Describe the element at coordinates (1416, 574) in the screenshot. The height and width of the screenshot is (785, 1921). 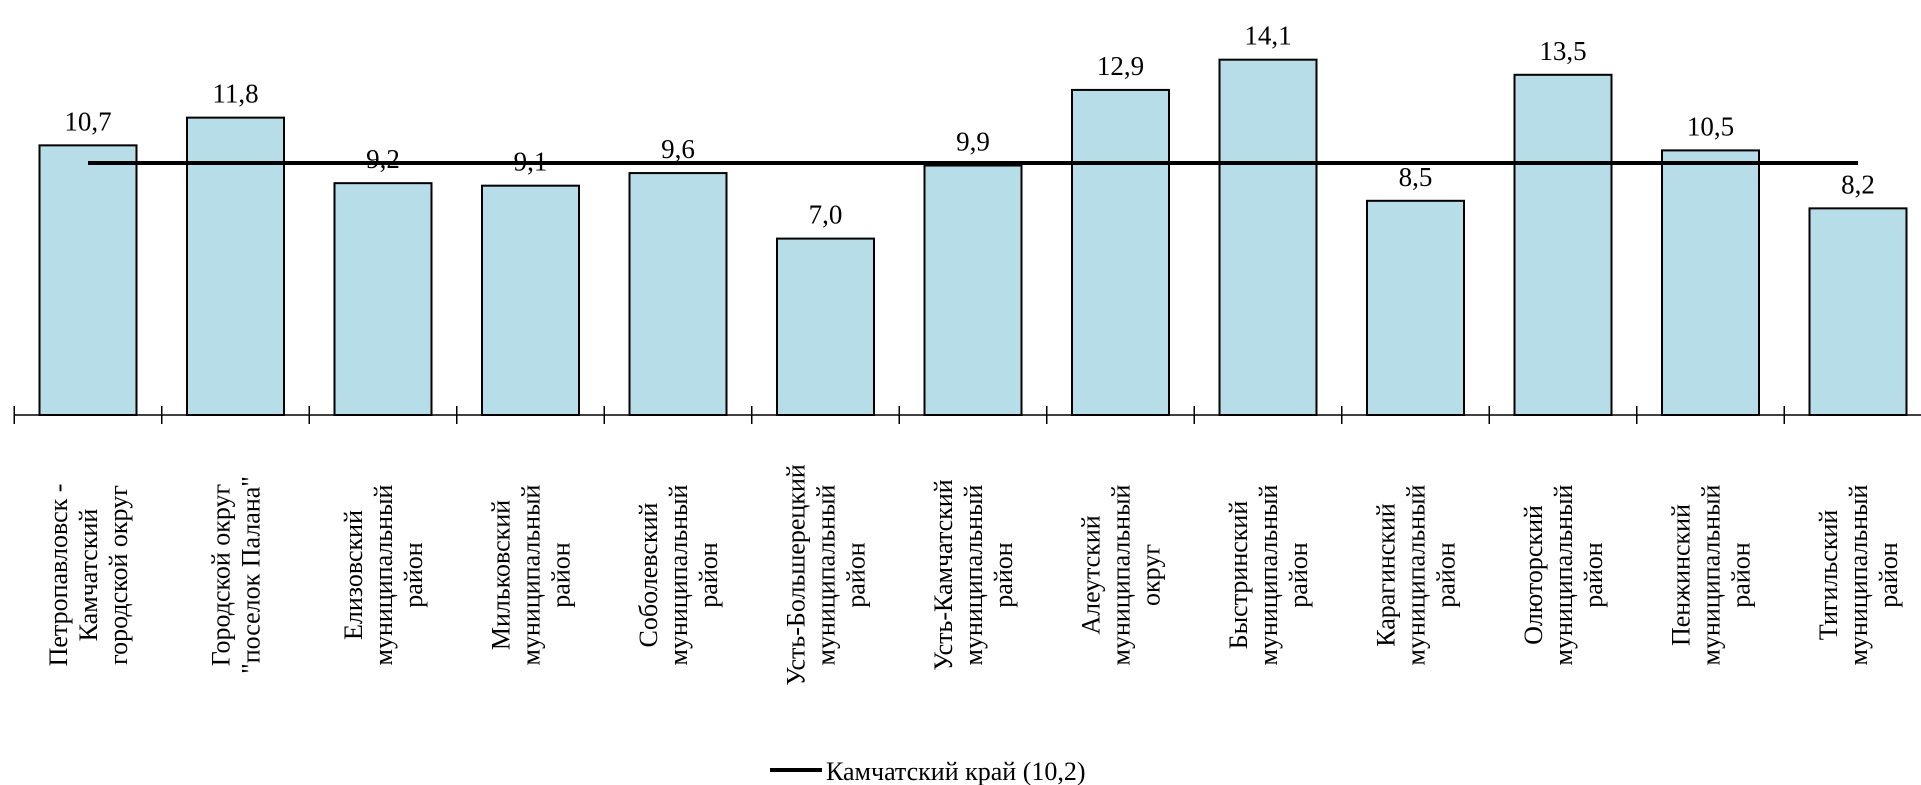
I see `x-tick-label: Карагинскиймуниципальныйрайон` at that location.